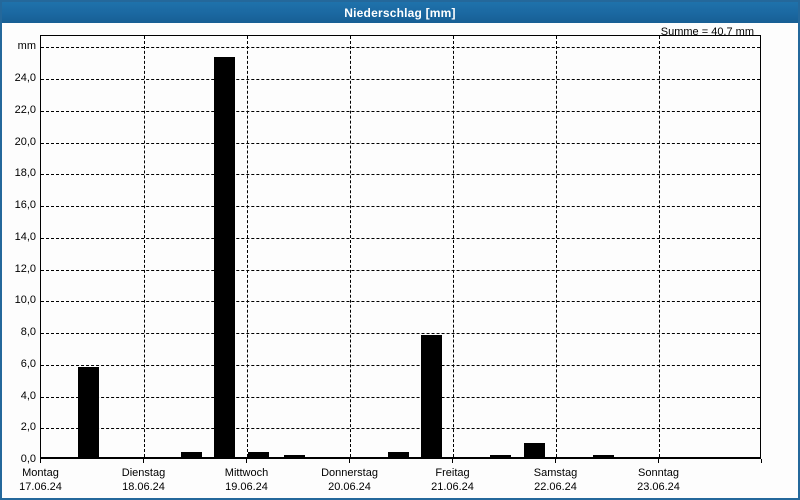 Image resolution: width=800 pixels, height=500 pixels. I want to click on title-bar: Niederschlag [mm], so click(400, 12).